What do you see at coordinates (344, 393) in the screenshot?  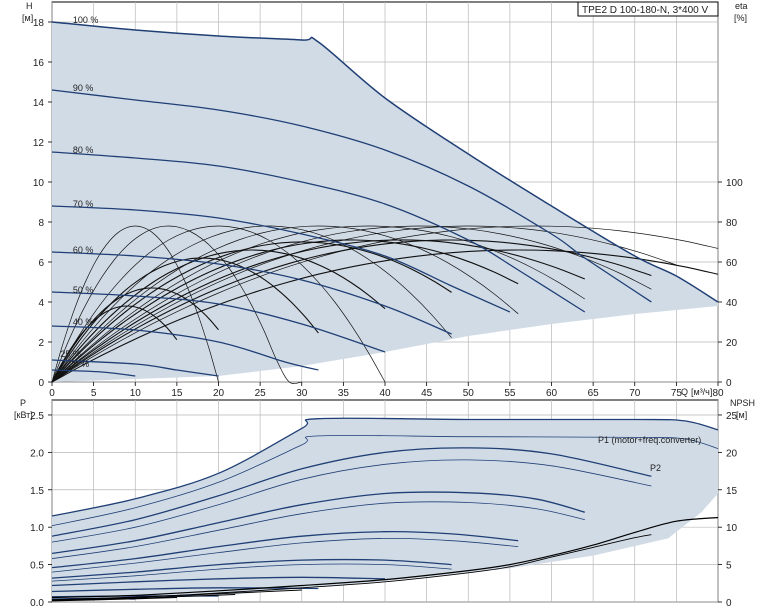 I see `x-tick-label: 35` at bounding box center [344, 393].